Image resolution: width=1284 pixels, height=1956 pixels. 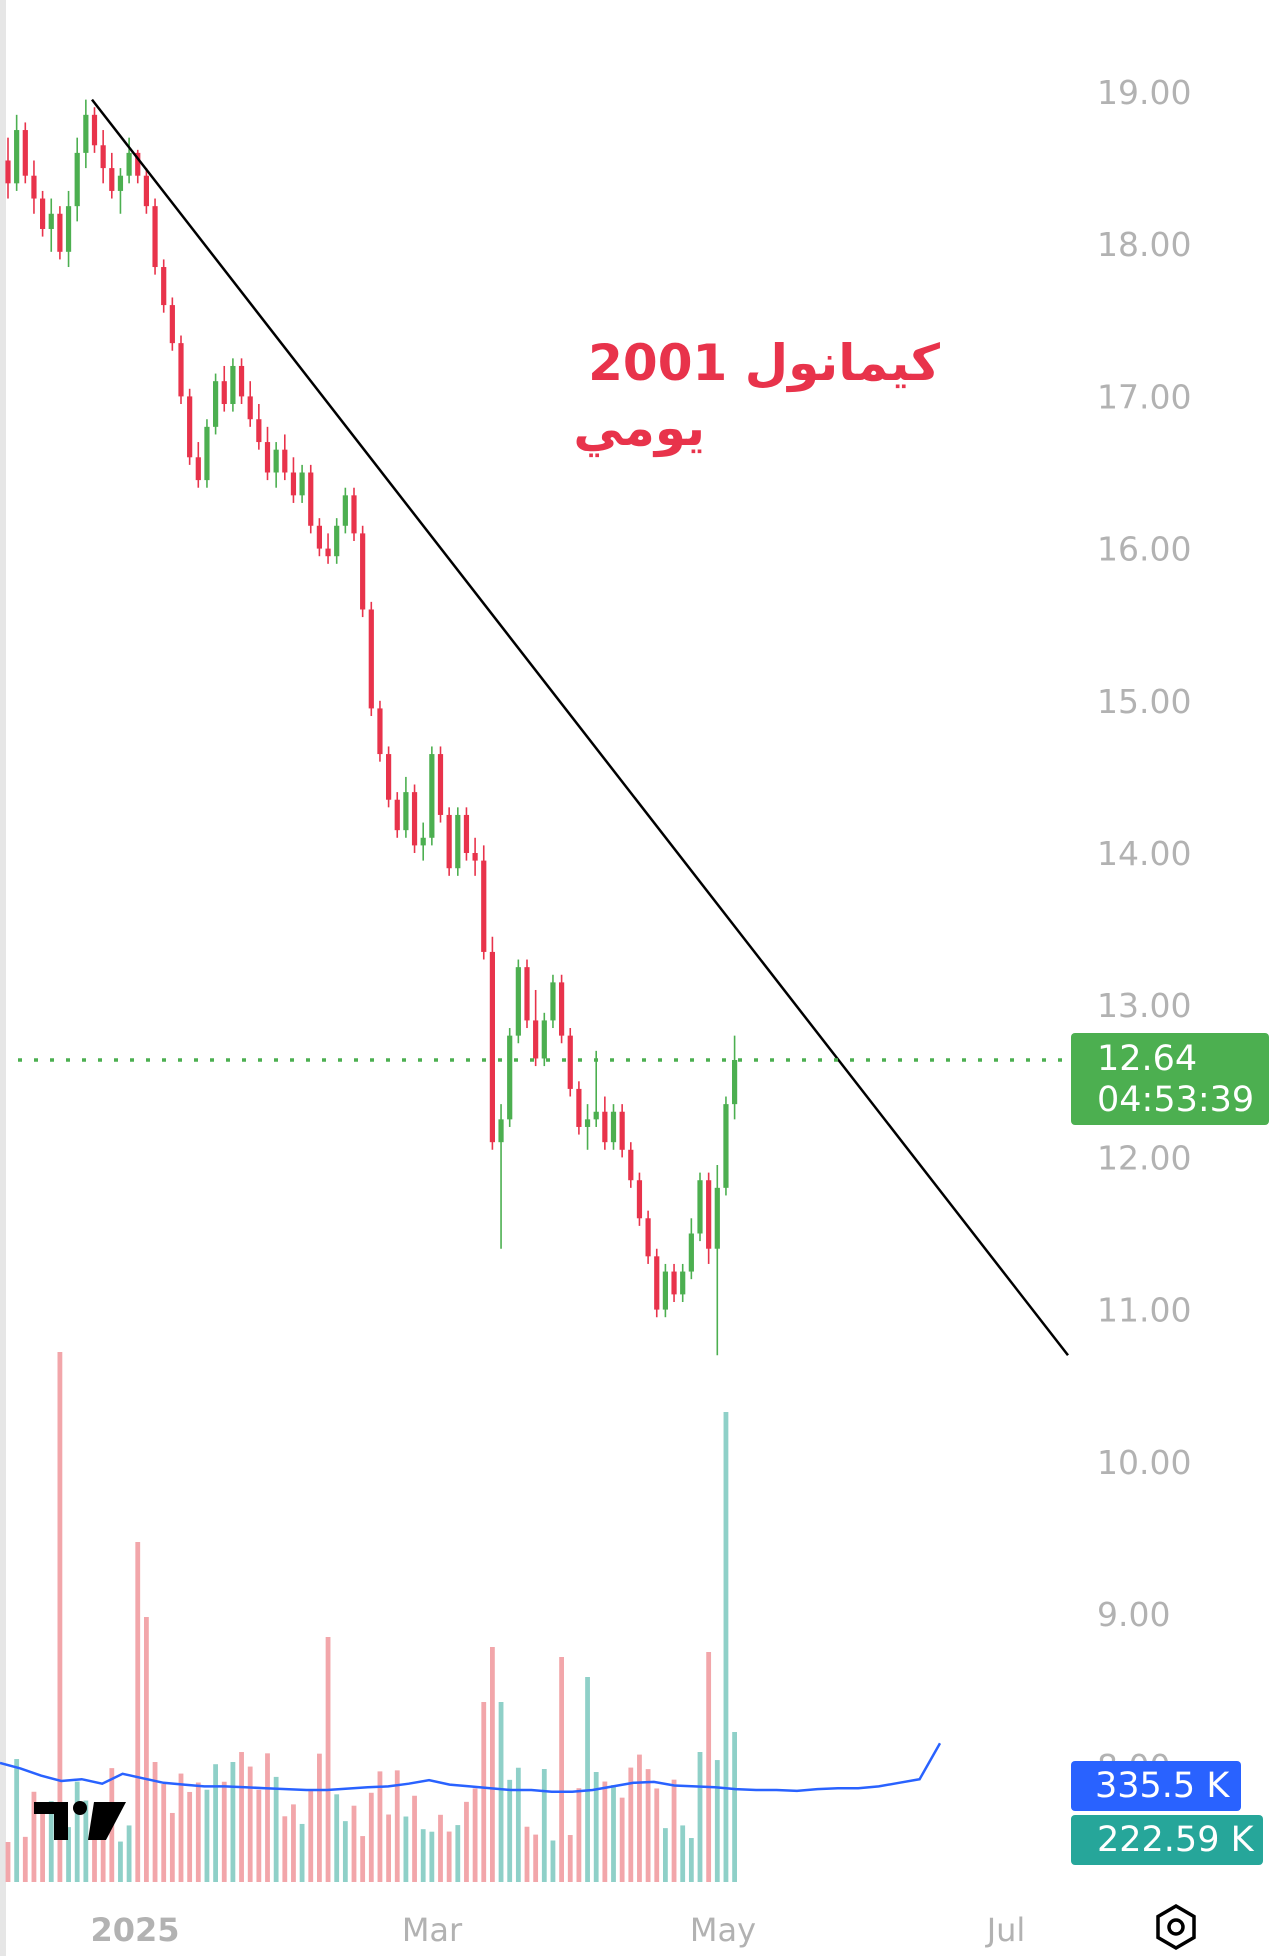 What do you see at coordinates (3, 978) in the screenshot?
I see `chart-left-border` at bounding box center [3, 978].